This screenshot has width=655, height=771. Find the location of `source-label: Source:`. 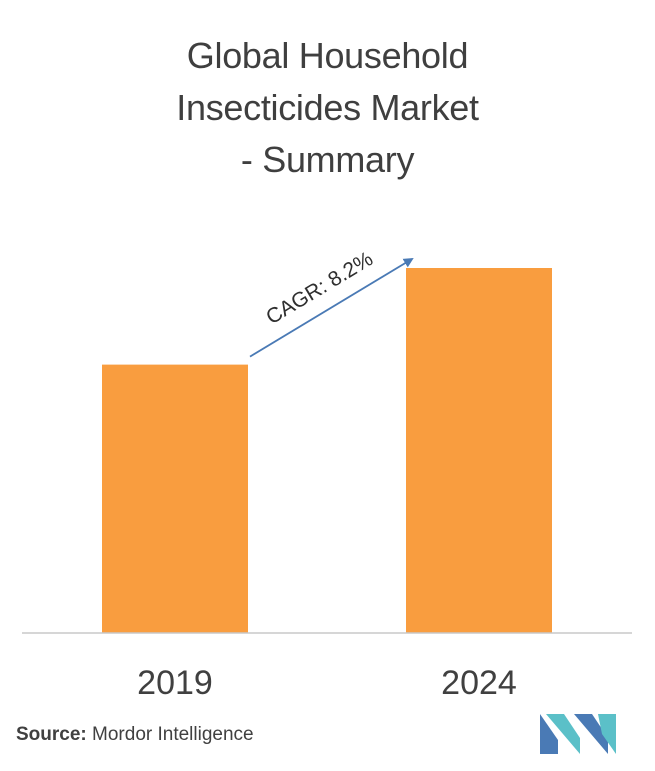

source-label: Source: is located at coordinates (51, 734).